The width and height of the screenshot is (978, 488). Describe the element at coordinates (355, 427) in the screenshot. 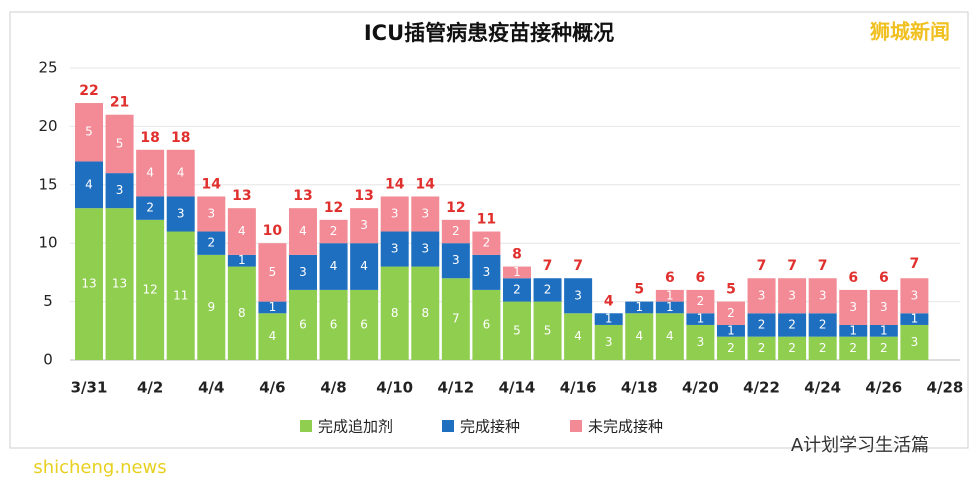

I see `legend-label: 完成追加剂` at that location.